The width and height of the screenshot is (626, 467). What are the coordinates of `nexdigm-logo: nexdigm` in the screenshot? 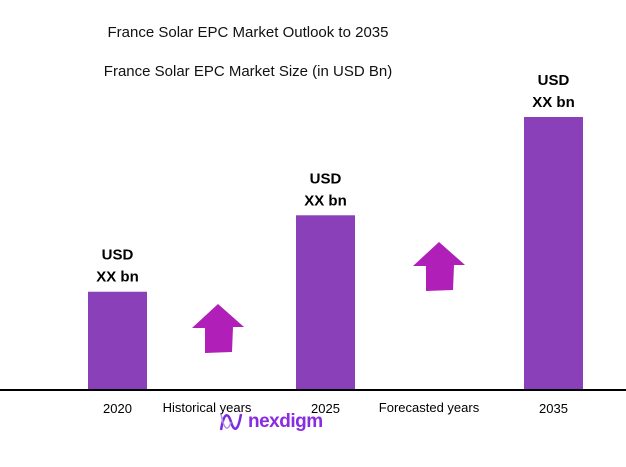 It's located at (270, 422).